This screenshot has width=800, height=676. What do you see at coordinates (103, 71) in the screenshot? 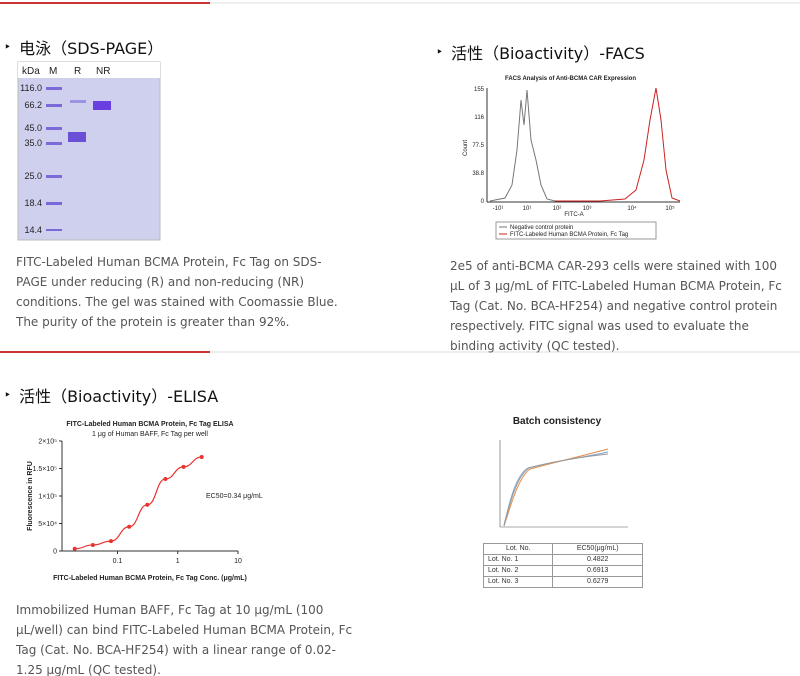
I see `gel-header: NR` at bounding box center [103, 71].